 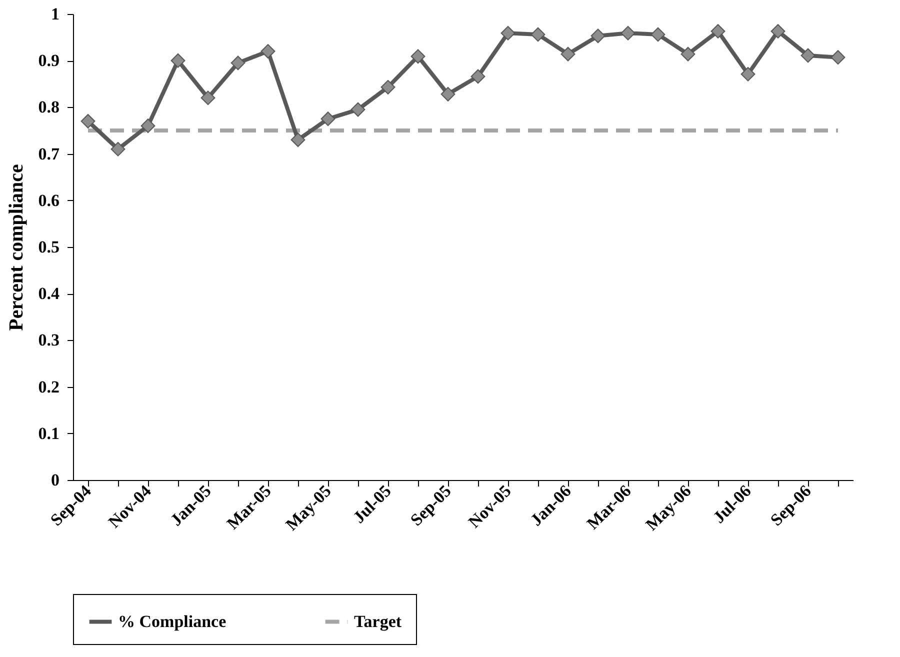 What do you see at coordinates (49, 154) in the screenshot?
I see `y-tick-label: 0.7` at bounding box center [49, 154].